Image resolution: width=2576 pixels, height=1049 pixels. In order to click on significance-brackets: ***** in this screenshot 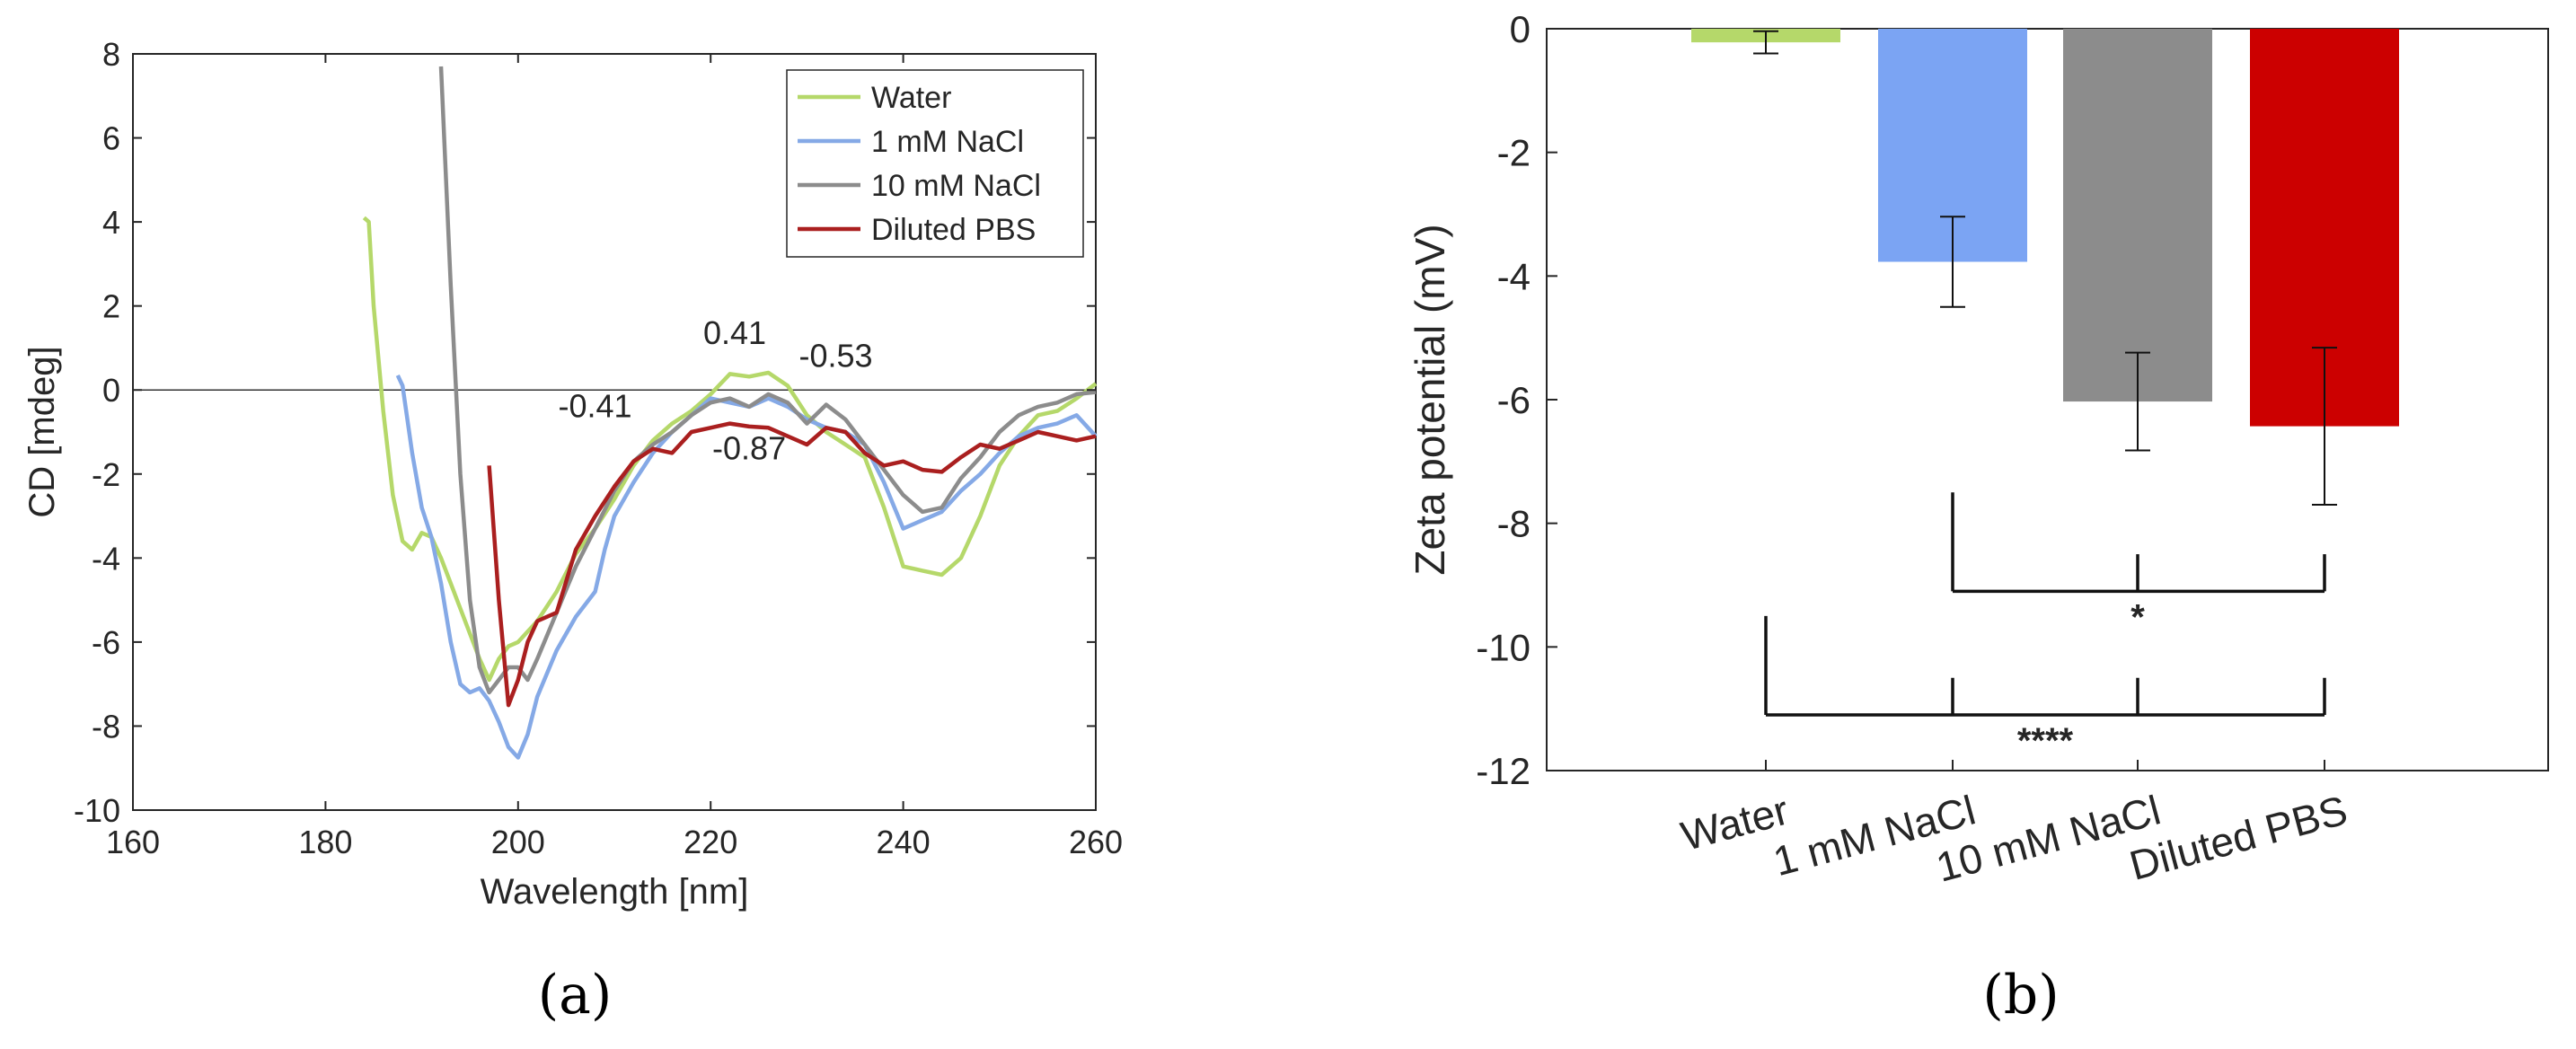, I will do `click(2045, 626)`.